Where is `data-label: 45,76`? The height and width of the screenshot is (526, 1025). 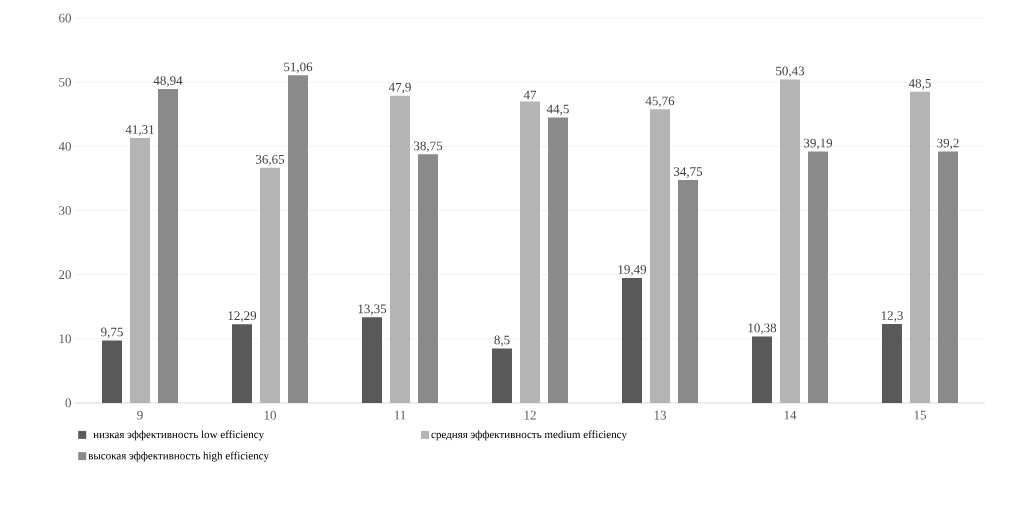 data-label: 45,76 is located at coordinates (660, 102).